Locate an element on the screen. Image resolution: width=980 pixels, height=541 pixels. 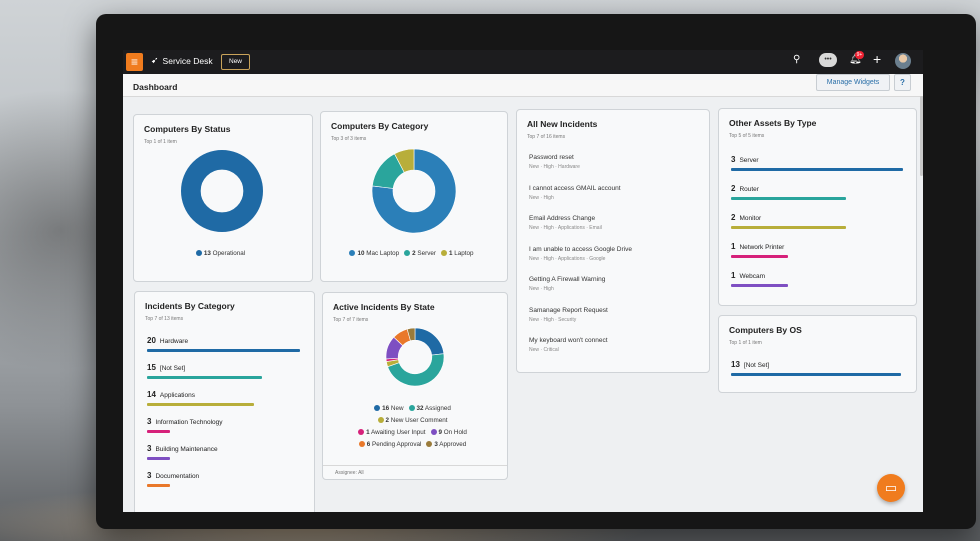
bar-row: 14 Applications is located at coordinates (201, 398).